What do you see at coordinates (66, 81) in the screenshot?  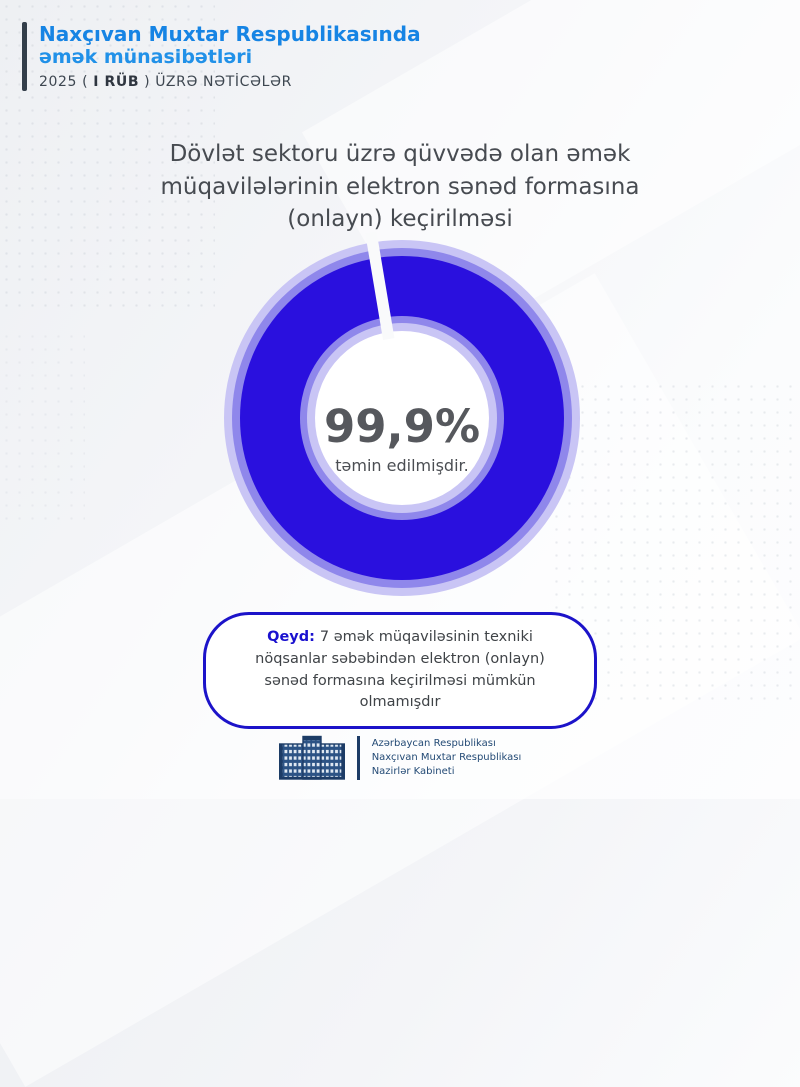 I see `subtitle-prefix: 2025 (` at bounding box center [66, 81].